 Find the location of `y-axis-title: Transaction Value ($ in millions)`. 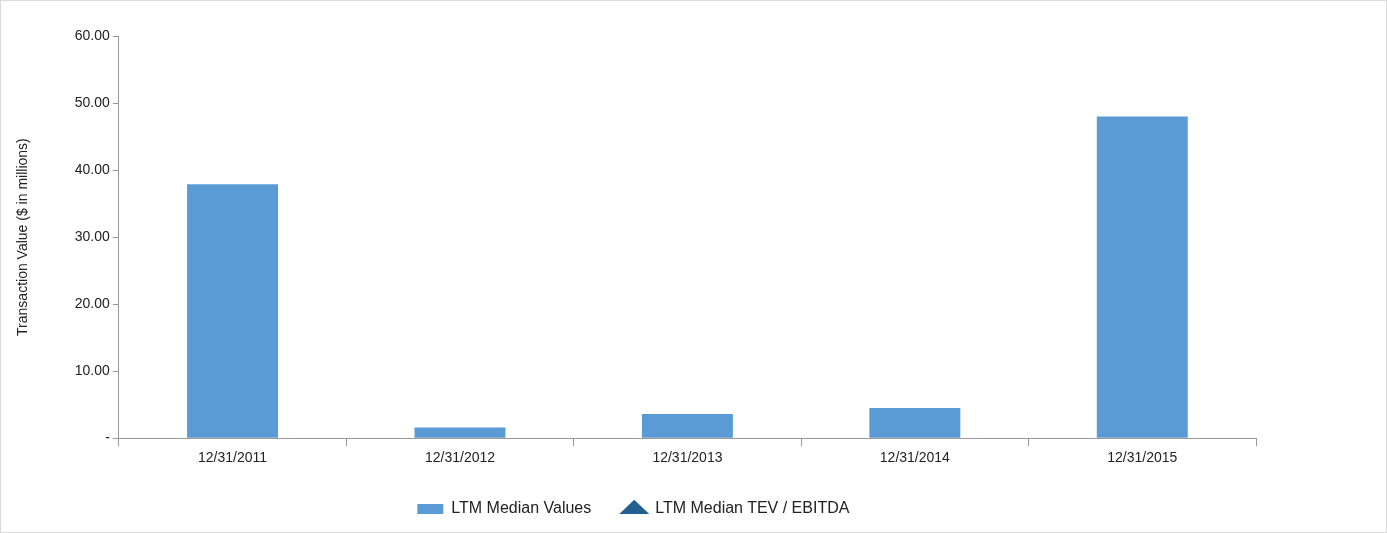

y-axis-title: Transaction Value ($ in millions) is located at coordinates (22, 237).